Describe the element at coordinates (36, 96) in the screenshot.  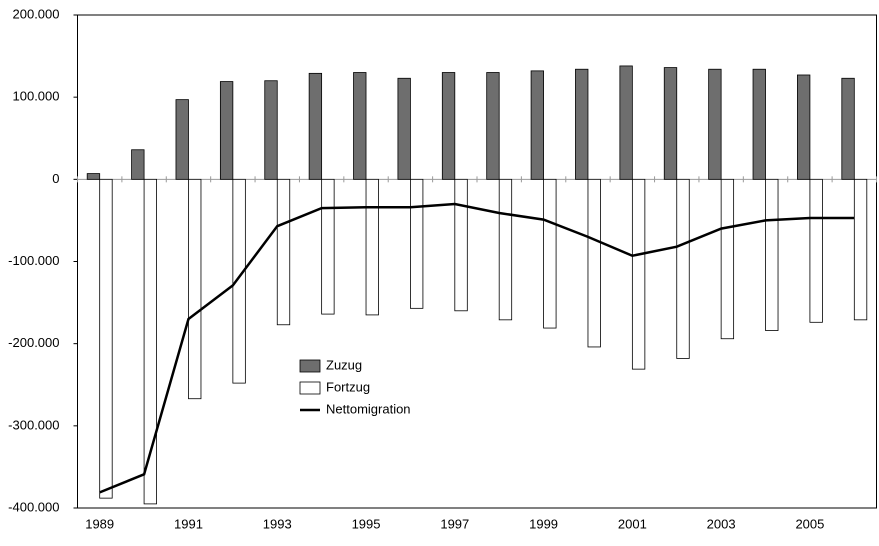
I see `y-tick-label: 100.000` at that location.